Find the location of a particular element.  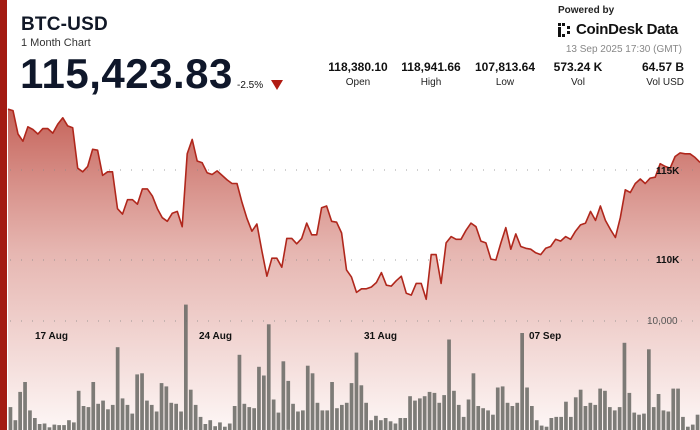

stat-high: 118,941.66 High is located at coordinates (431, 74).